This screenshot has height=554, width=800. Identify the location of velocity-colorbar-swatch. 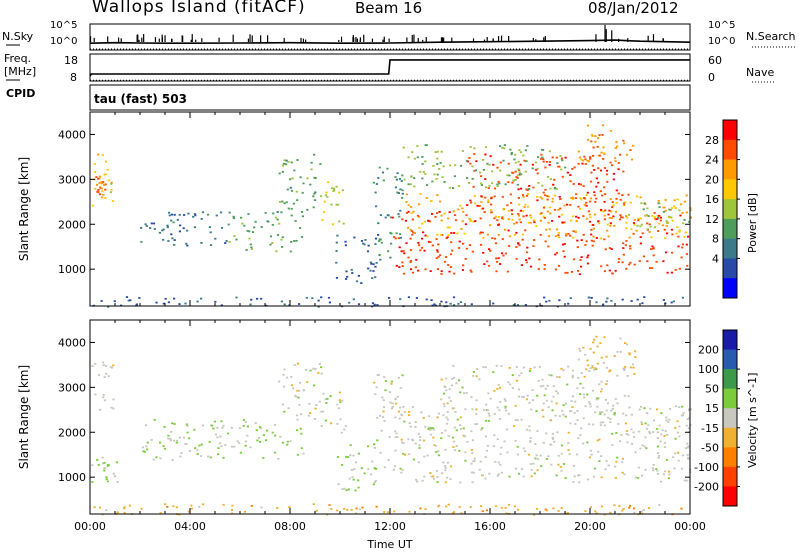
(730, 496).